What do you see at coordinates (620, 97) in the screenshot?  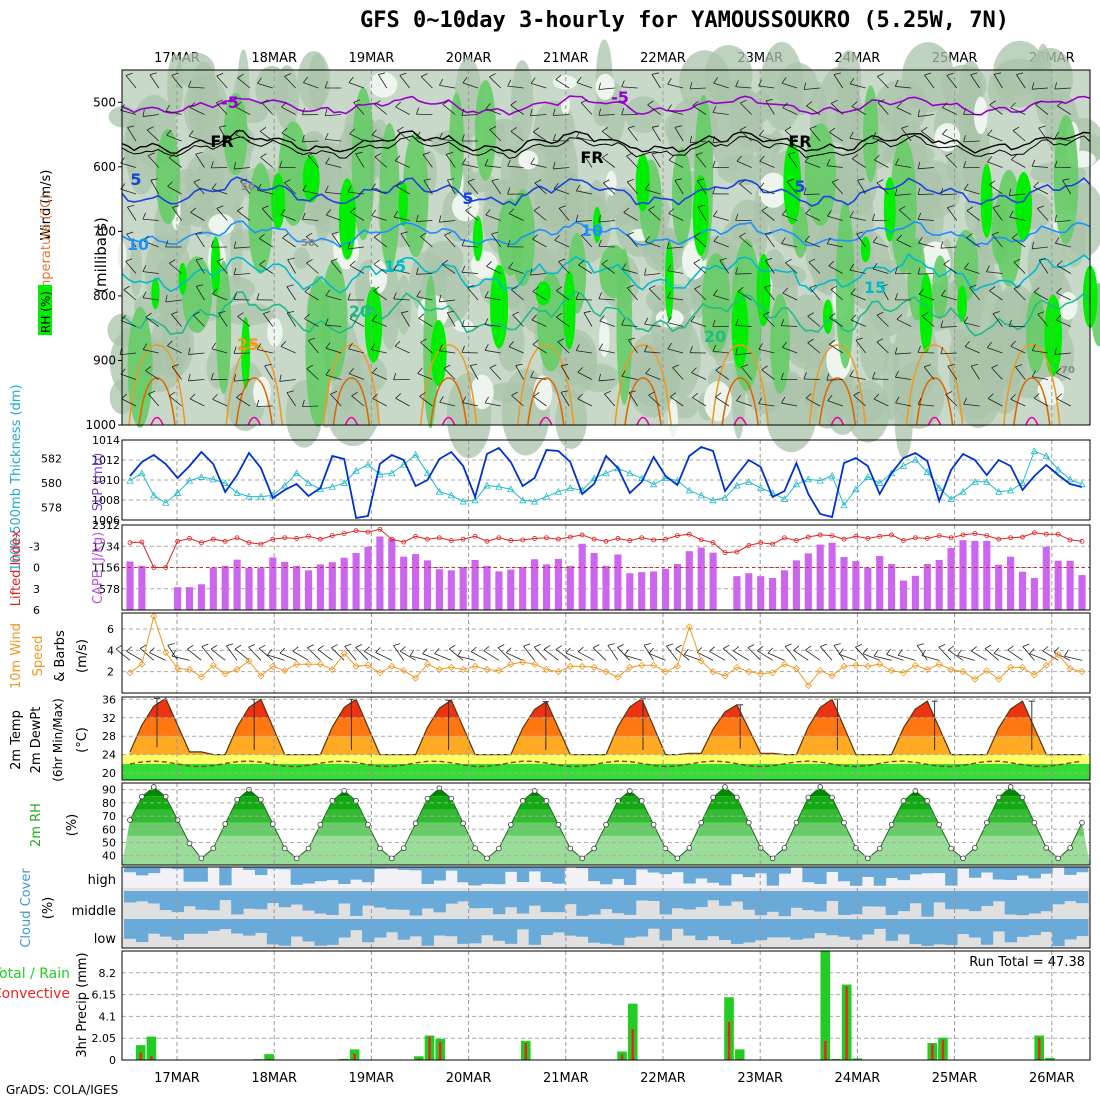 I see `contour-label: -5` at bounding box center [620, 97].